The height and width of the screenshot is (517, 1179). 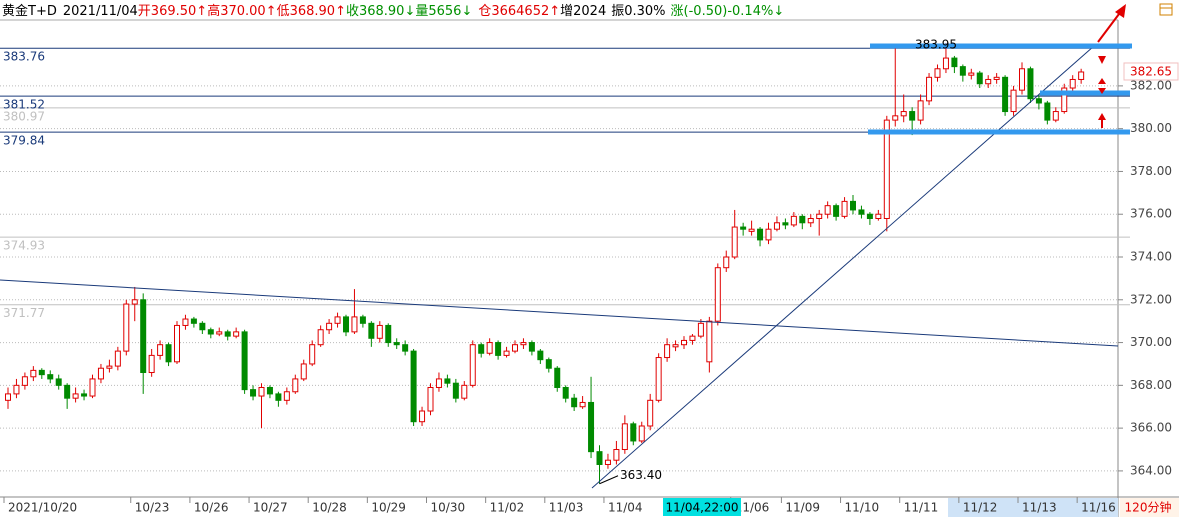 What do you see at coordinates (1151, 385) in the screenshot?
I see `y-tick-label: 368.00` at bounding box center [1151, 385].